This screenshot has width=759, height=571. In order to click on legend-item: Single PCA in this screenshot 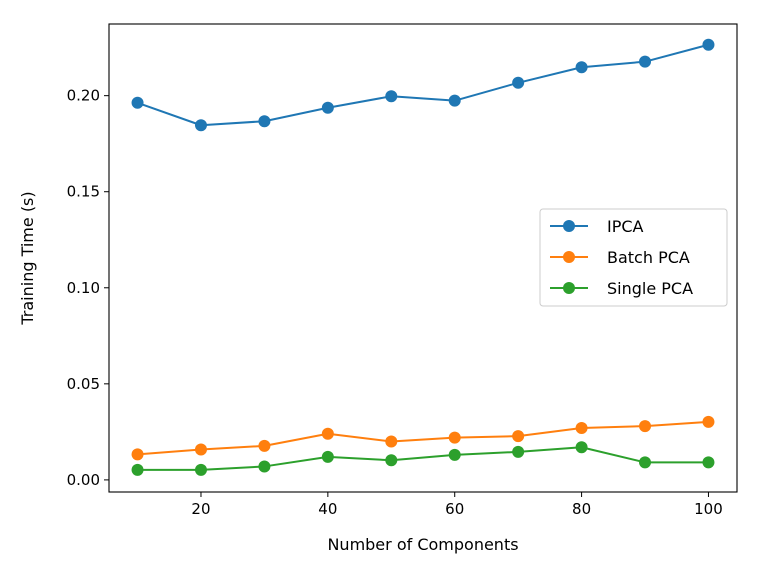, I will do `click(621, 288)`.